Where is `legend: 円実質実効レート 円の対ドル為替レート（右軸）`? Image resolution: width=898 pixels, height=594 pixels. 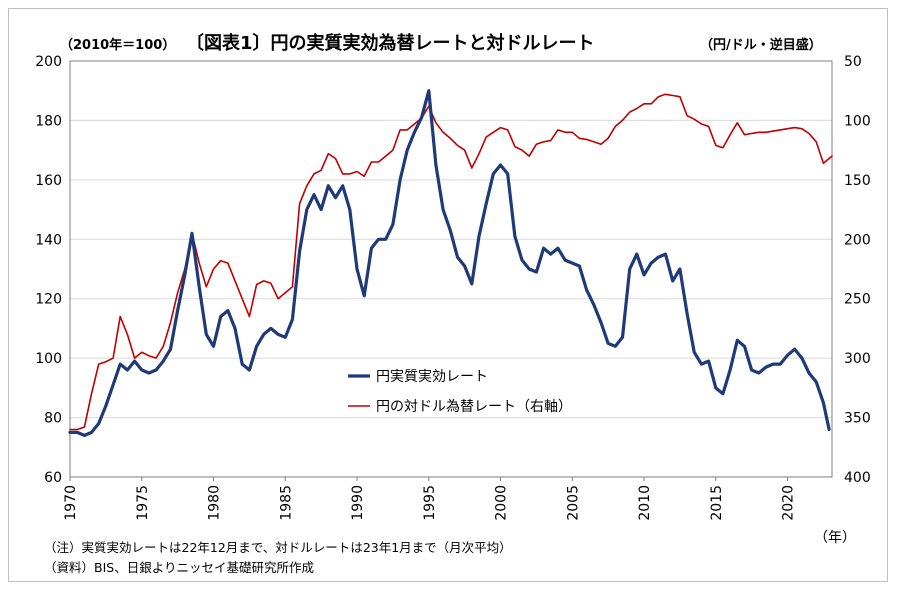 legend: 円実質実効レート 円の対ドル為替レート（右軸） is located at coordinates (460, 392).